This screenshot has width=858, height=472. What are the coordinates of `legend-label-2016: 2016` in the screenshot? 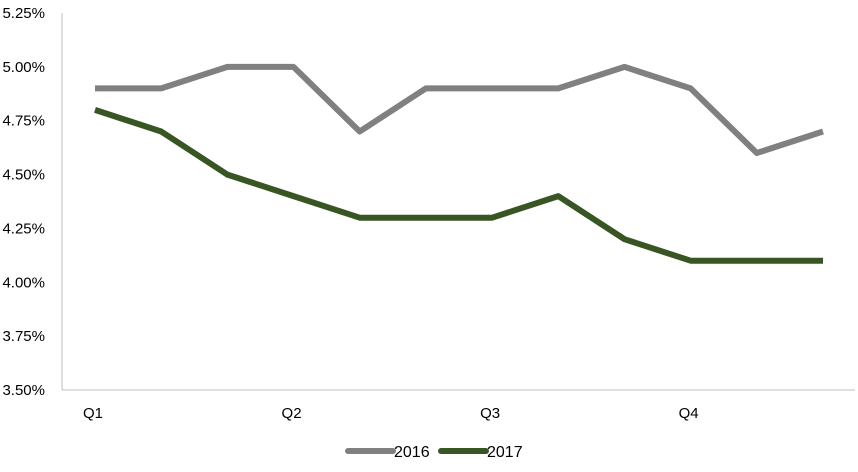 It's located at (412, 452).